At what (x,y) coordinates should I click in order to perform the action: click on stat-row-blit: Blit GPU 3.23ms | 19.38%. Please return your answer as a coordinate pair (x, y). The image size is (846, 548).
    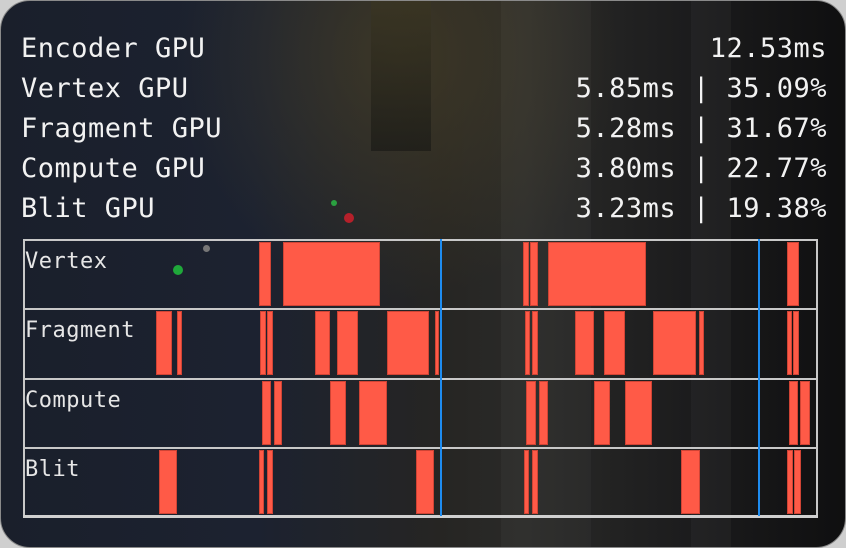
    Looking at the image, I should click on (424, 209).